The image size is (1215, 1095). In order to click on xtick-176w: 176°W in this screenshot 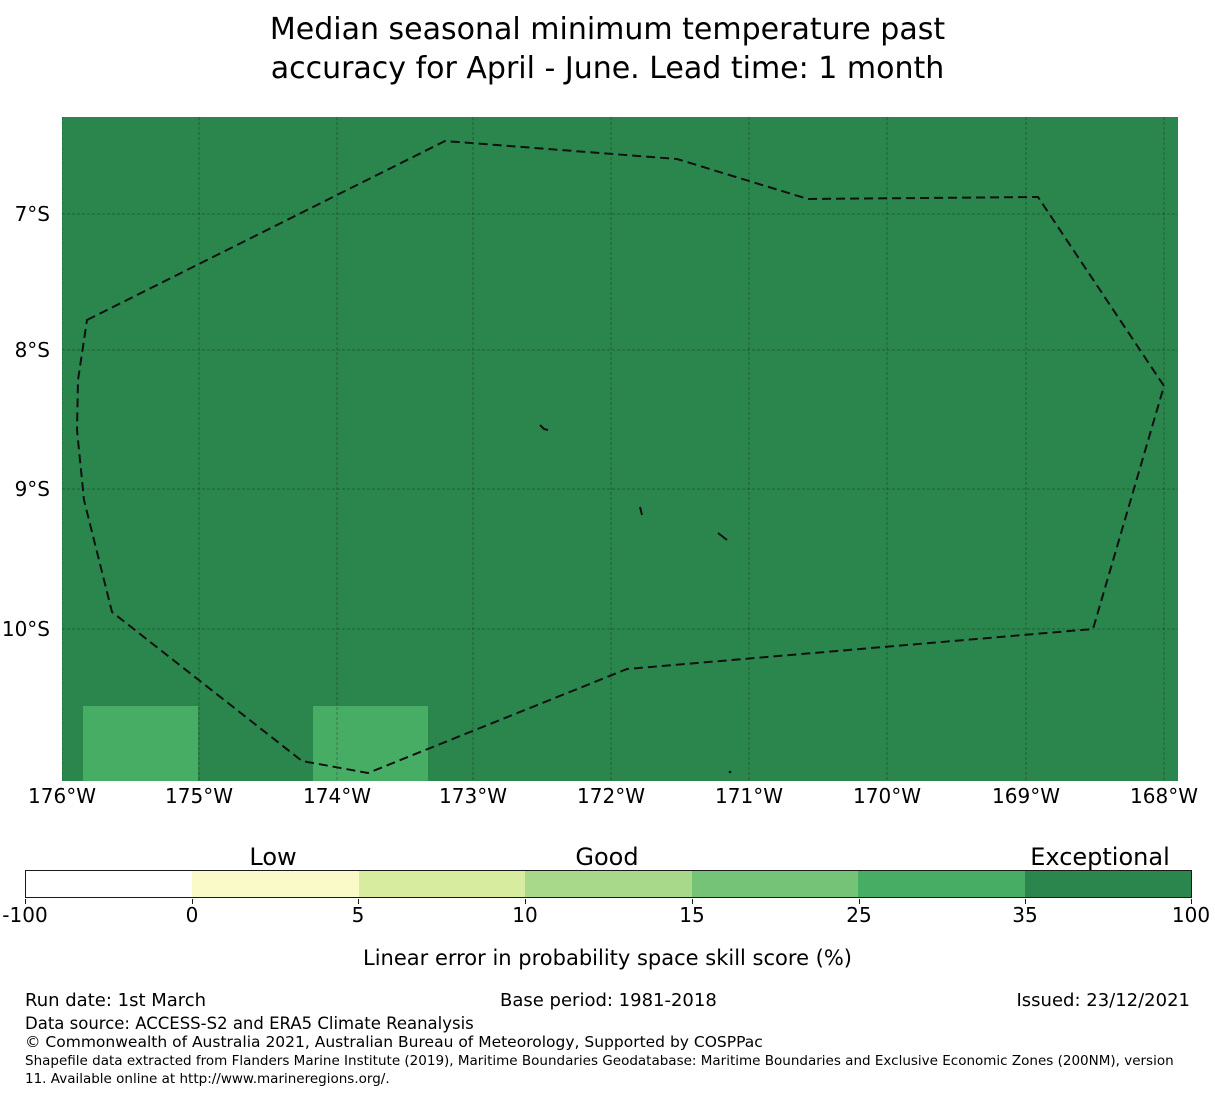, I will do `click(62, 796)`.